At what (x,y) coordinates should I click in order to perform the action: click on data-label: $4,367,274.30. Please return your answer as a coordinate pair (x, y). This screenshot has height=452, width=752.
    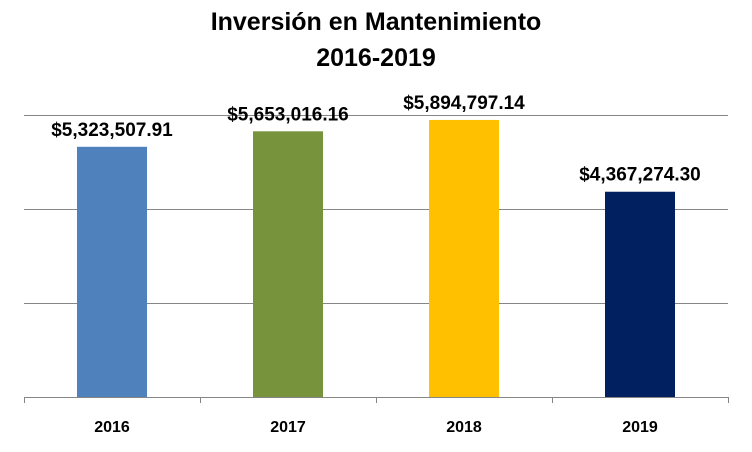
    Looking at the image, I should click on (640, 175).